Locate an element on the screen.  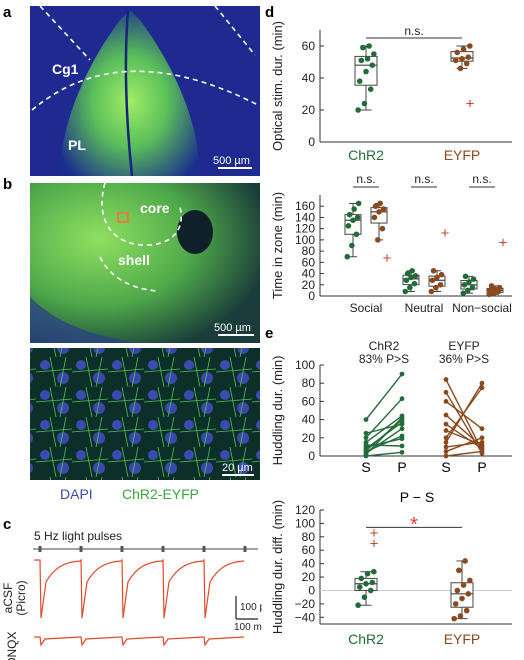
y-tick-label: 20 is located at coordinates (309, 577).